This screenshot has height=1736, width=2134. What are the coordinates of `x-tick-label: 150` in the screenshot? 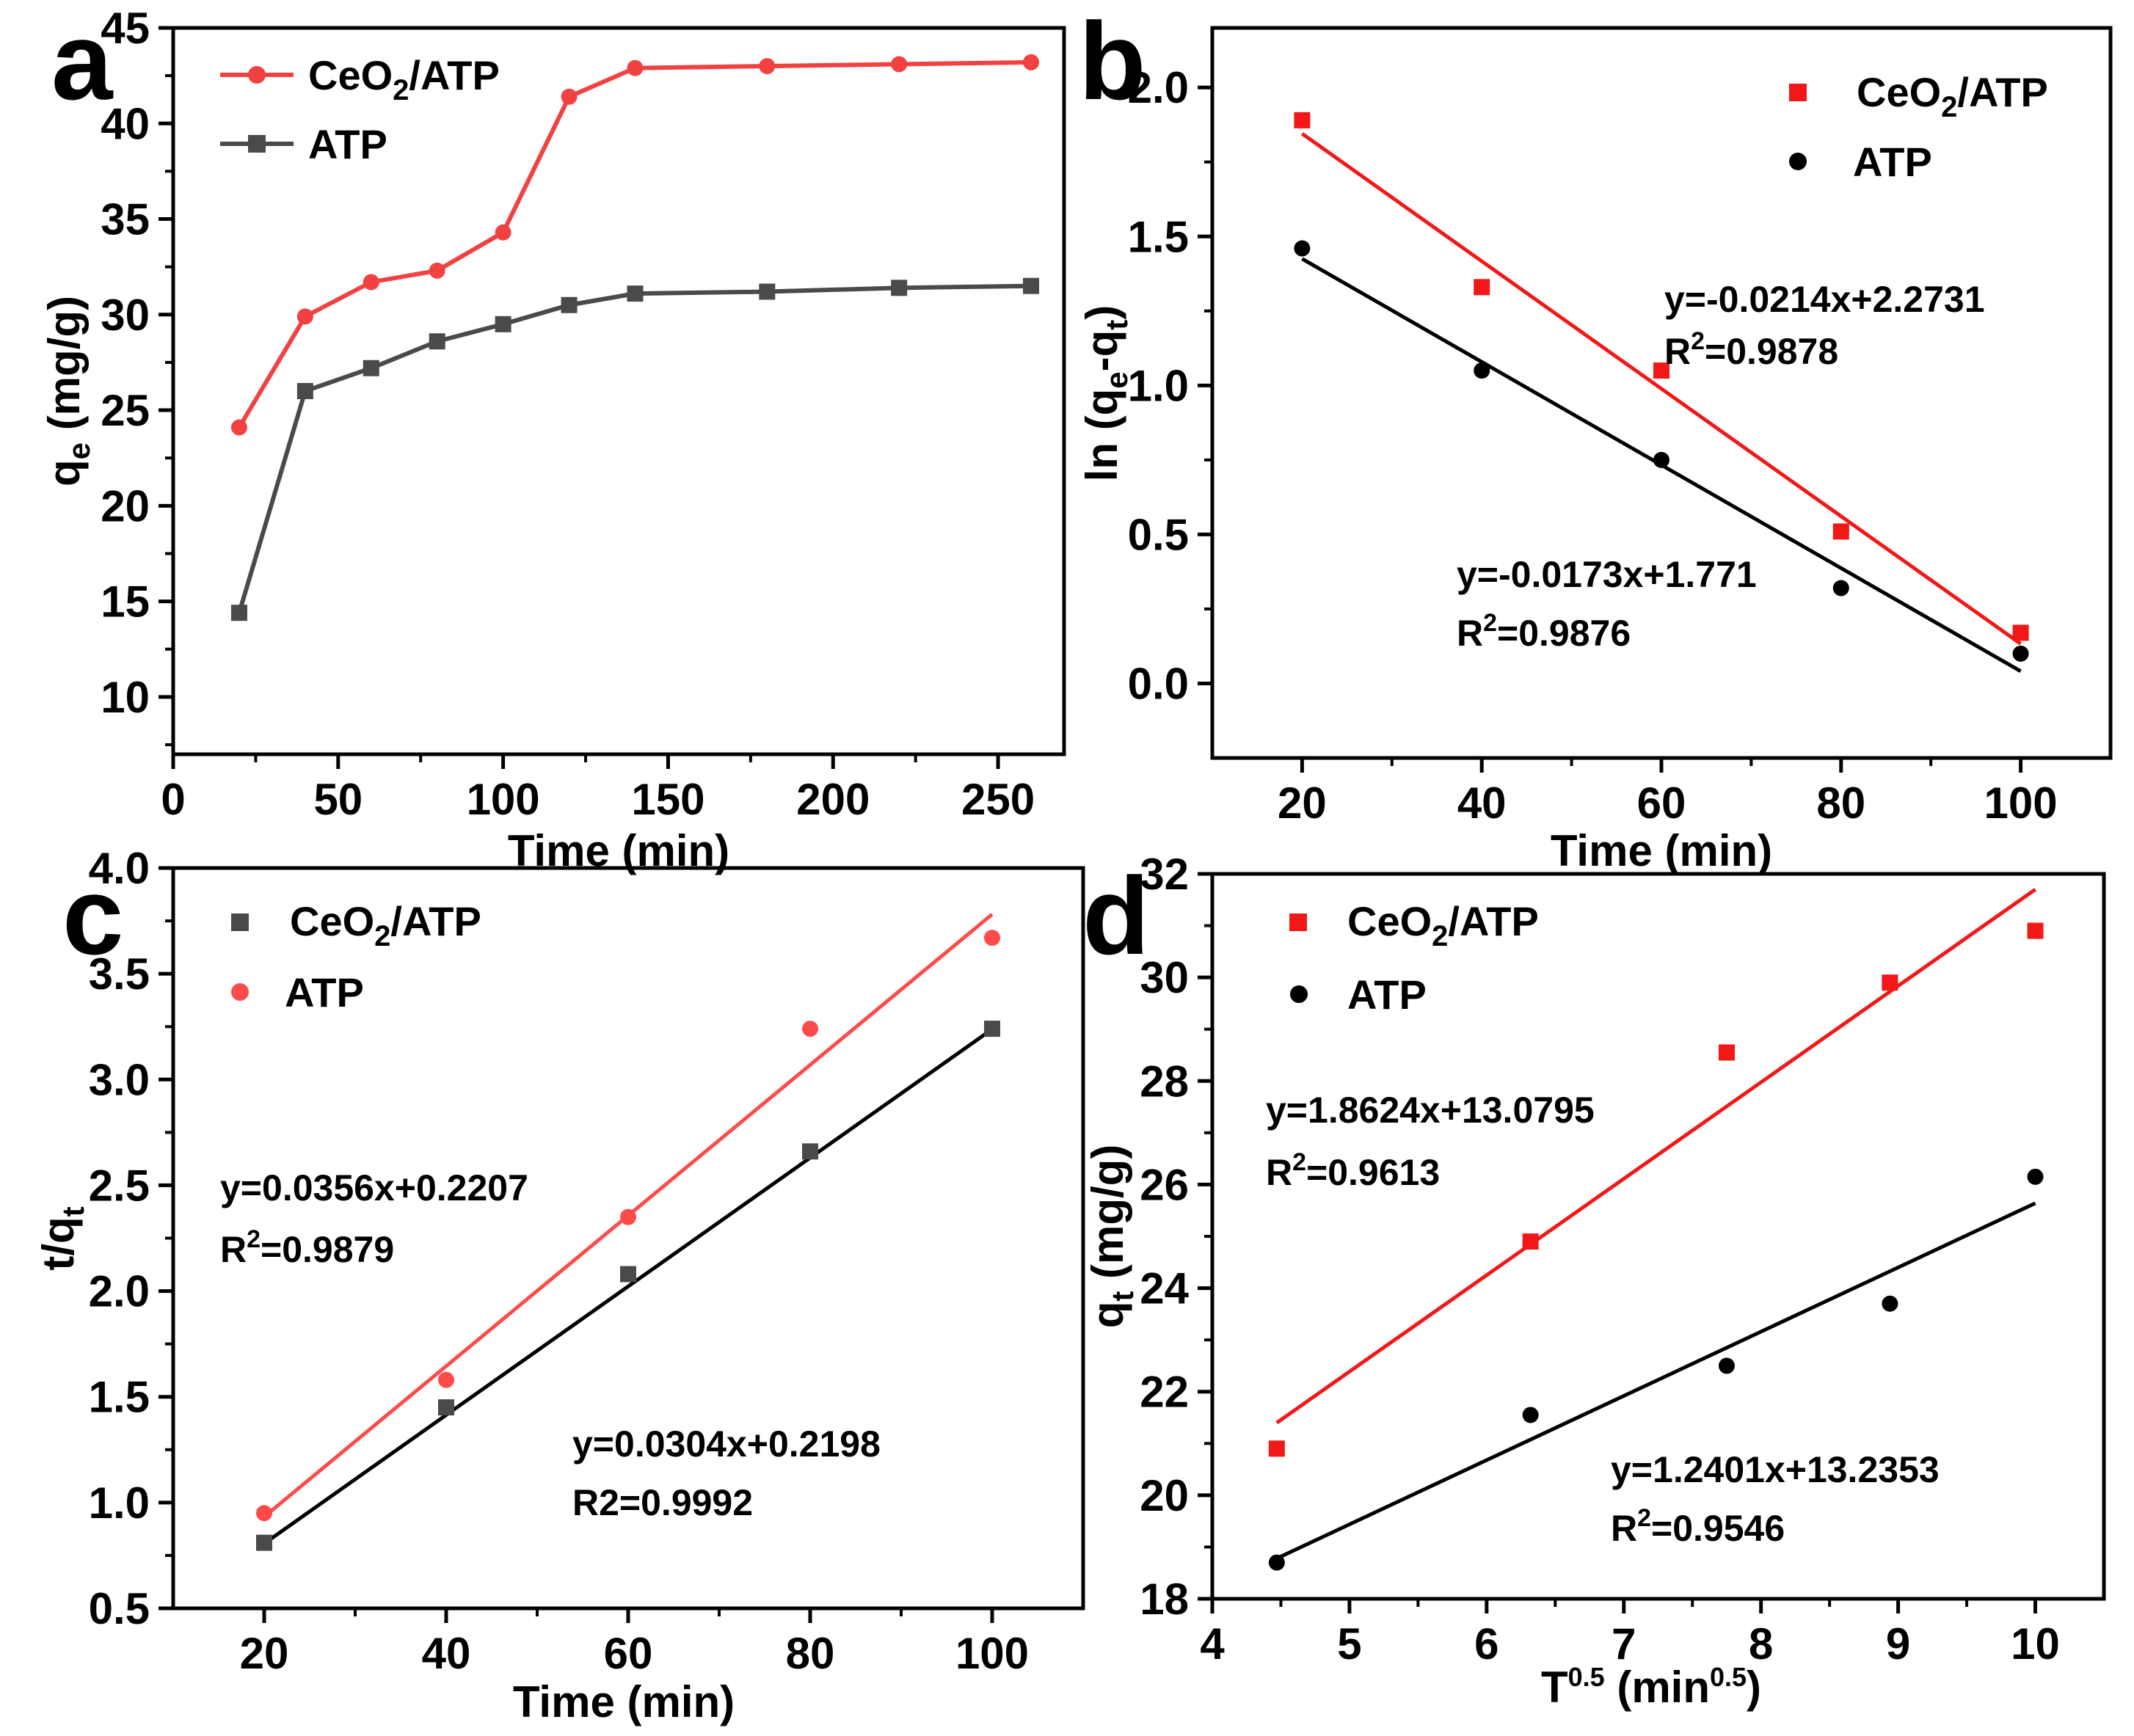 It's located at (667, 799).